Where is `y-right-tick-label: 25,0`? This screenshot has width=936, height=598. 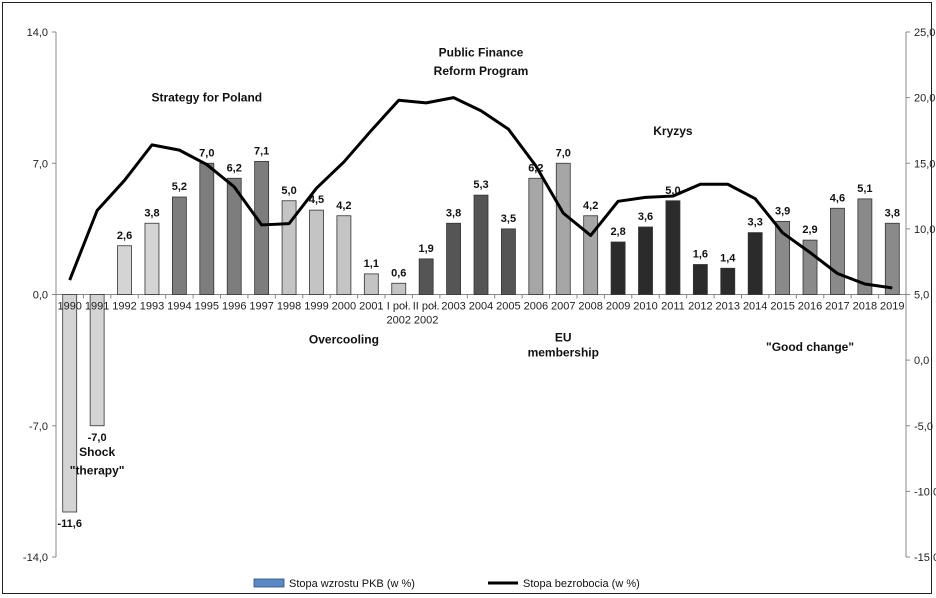
y-right-tick-label: 25,0 is located at coordinates (924, 33).